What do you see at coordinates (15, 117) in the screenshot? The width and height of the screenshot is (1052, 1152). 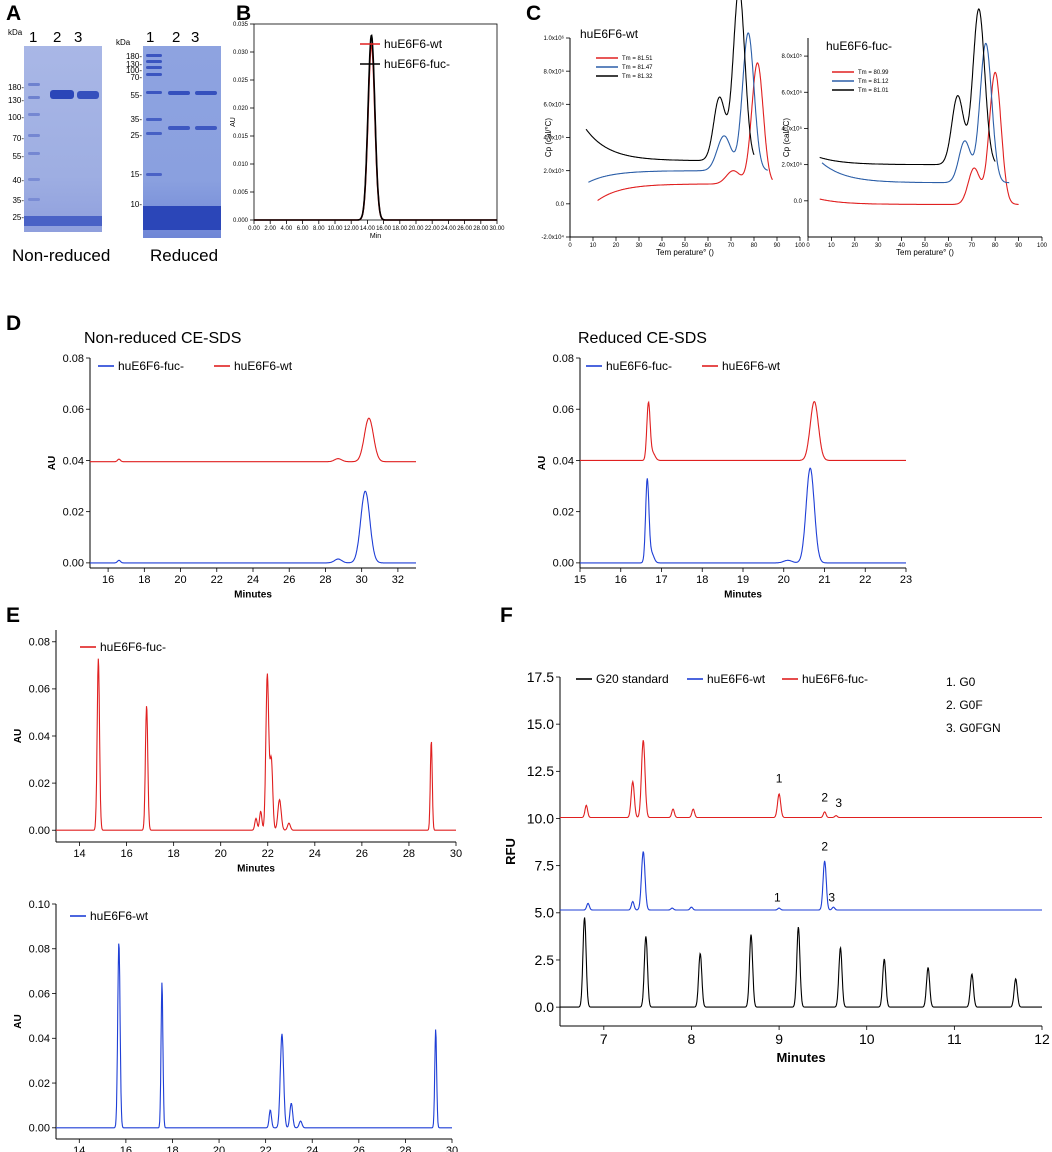 I see `gel-nonreduced-marker: 100-` at bounding box center [15, 117].